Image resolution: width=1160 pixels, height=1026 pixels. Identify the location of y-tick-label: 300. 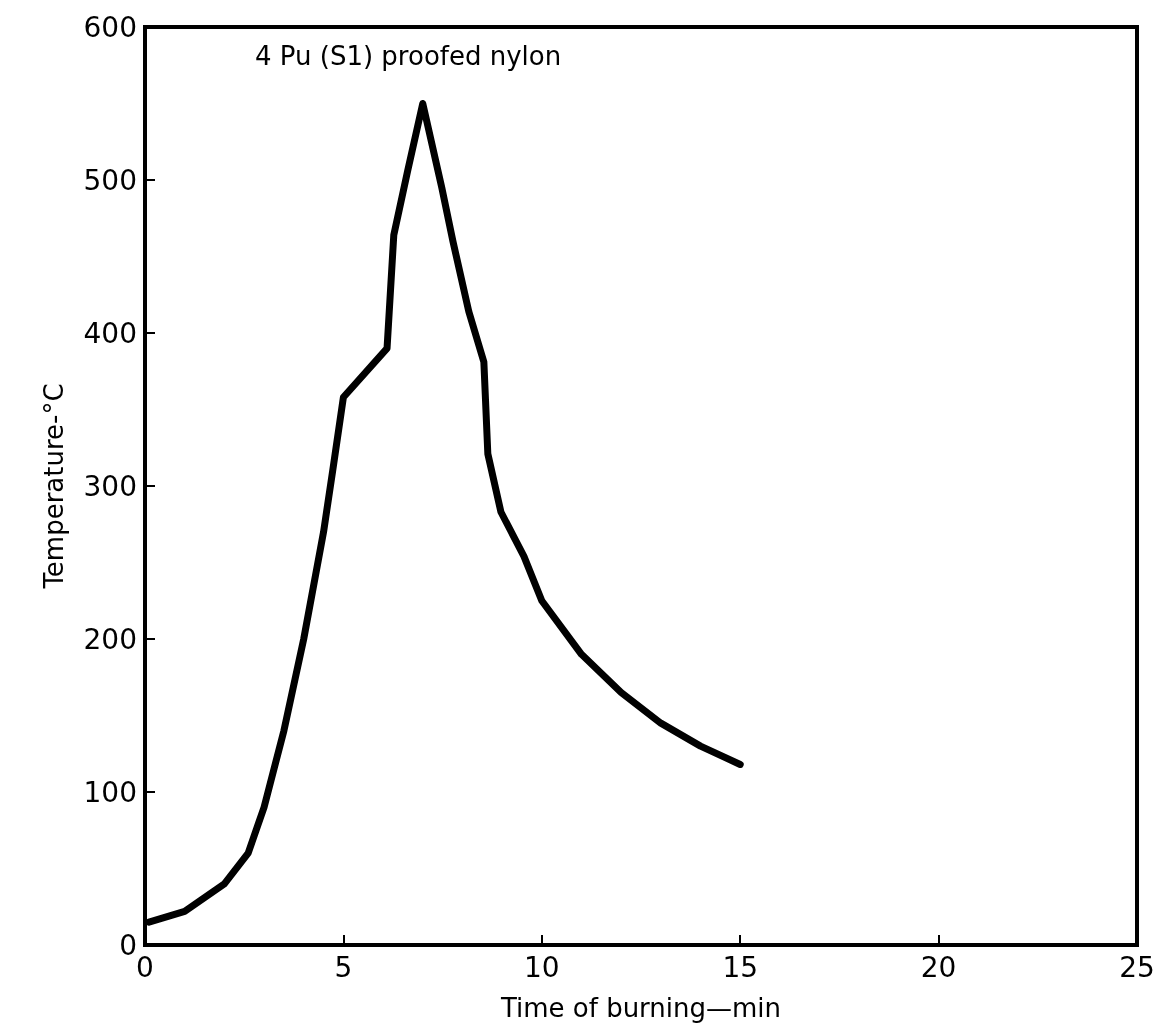
(110, 486).